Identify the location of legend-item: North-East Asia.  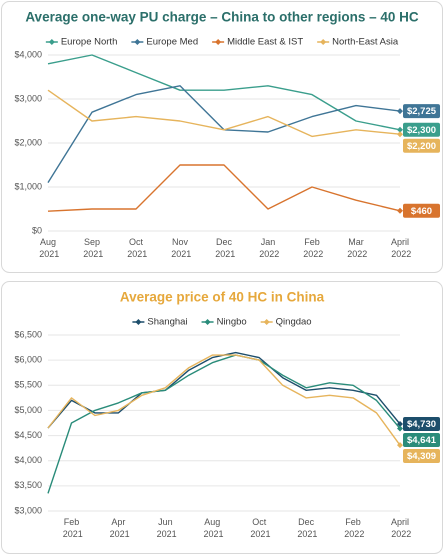
(358, 42).